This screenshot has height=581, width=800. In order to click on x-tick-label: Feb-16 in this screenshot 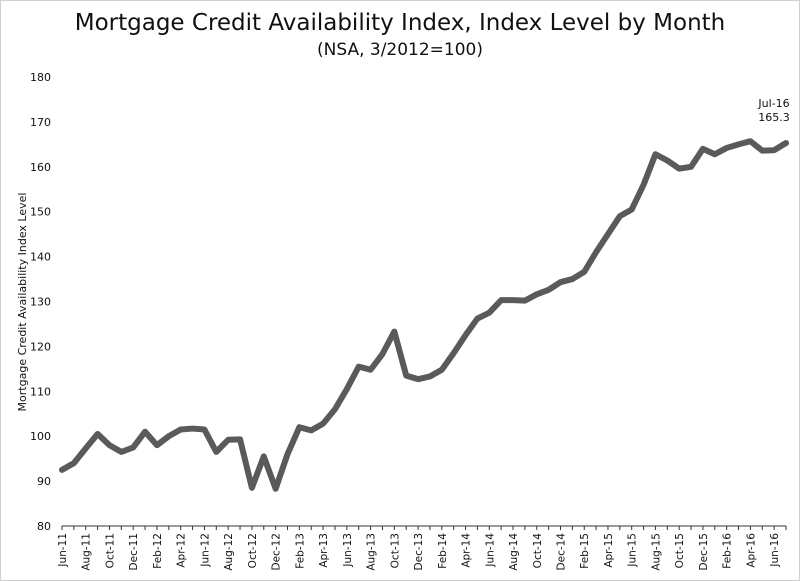, I will do `click(728, 551)`.